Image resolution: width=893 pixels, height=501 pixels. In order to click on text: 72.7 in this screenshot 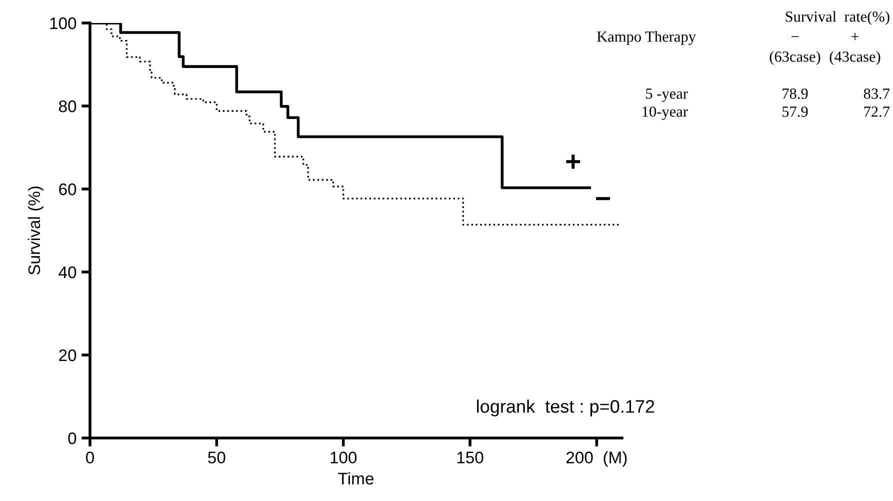, I will do `click(877, 111)`.